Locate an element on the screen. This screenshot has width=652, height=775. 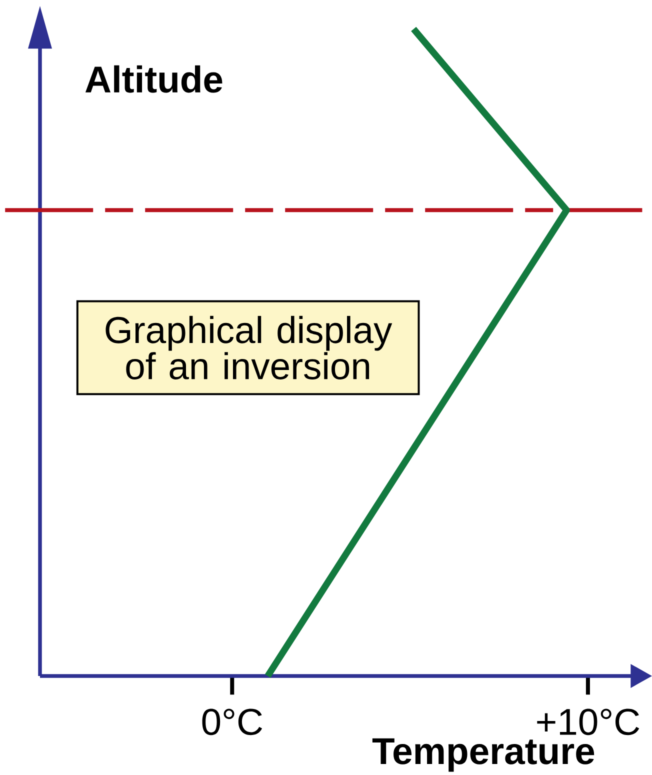
annotation: Graphical display of an inversion is located at coordinates (249, 348).